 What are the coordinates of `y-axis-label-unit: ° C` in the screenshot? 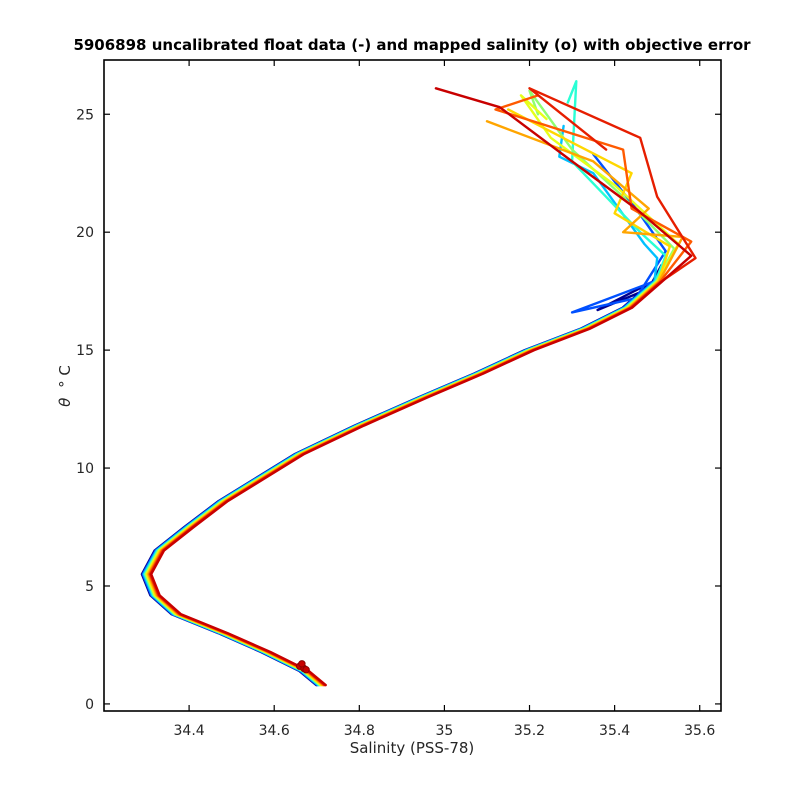 It's located at (65, 376).